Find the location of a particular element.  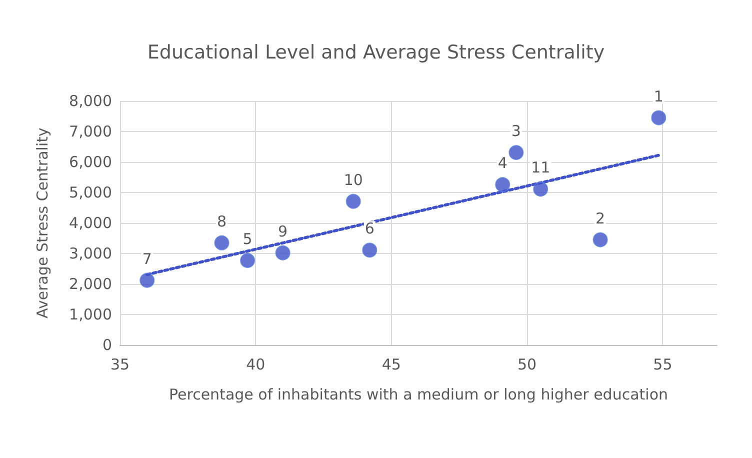

annotation: 6 is located at coordinates (369, 229).